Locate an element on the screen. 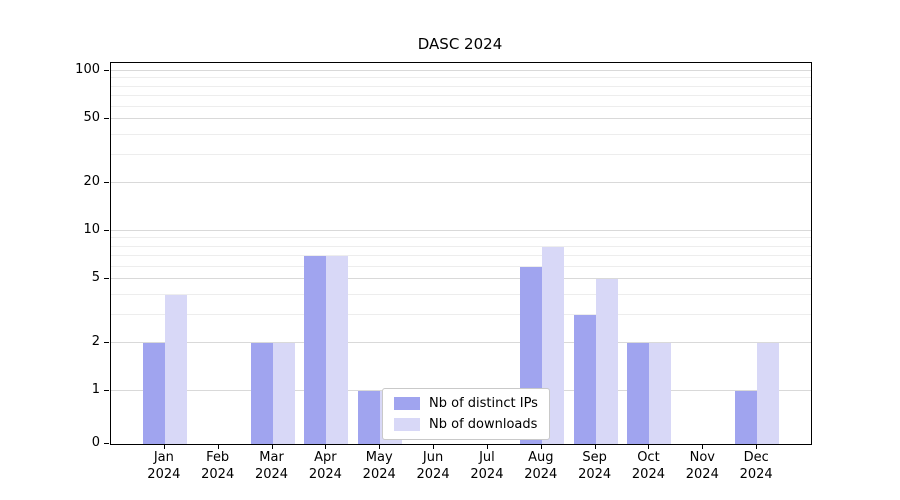 The height and width of the screenshot is (500, 900). x-tick-label: Aug 2024 is located at coordinates (541, 467).